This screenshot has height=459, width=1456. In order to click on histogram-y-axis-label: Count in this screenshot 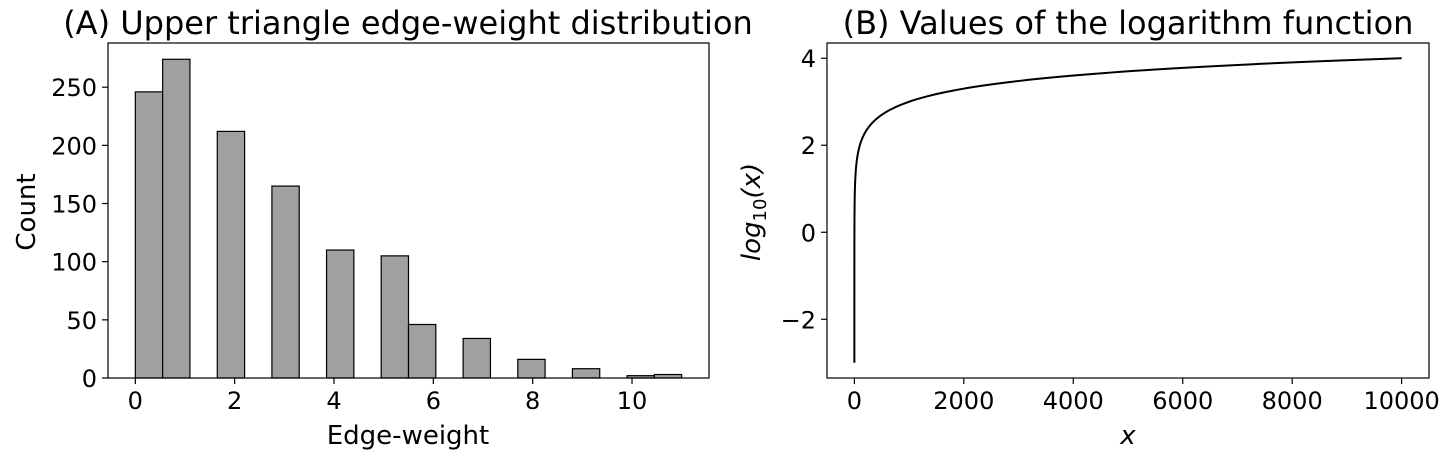, I will do `click(27, 211)`.